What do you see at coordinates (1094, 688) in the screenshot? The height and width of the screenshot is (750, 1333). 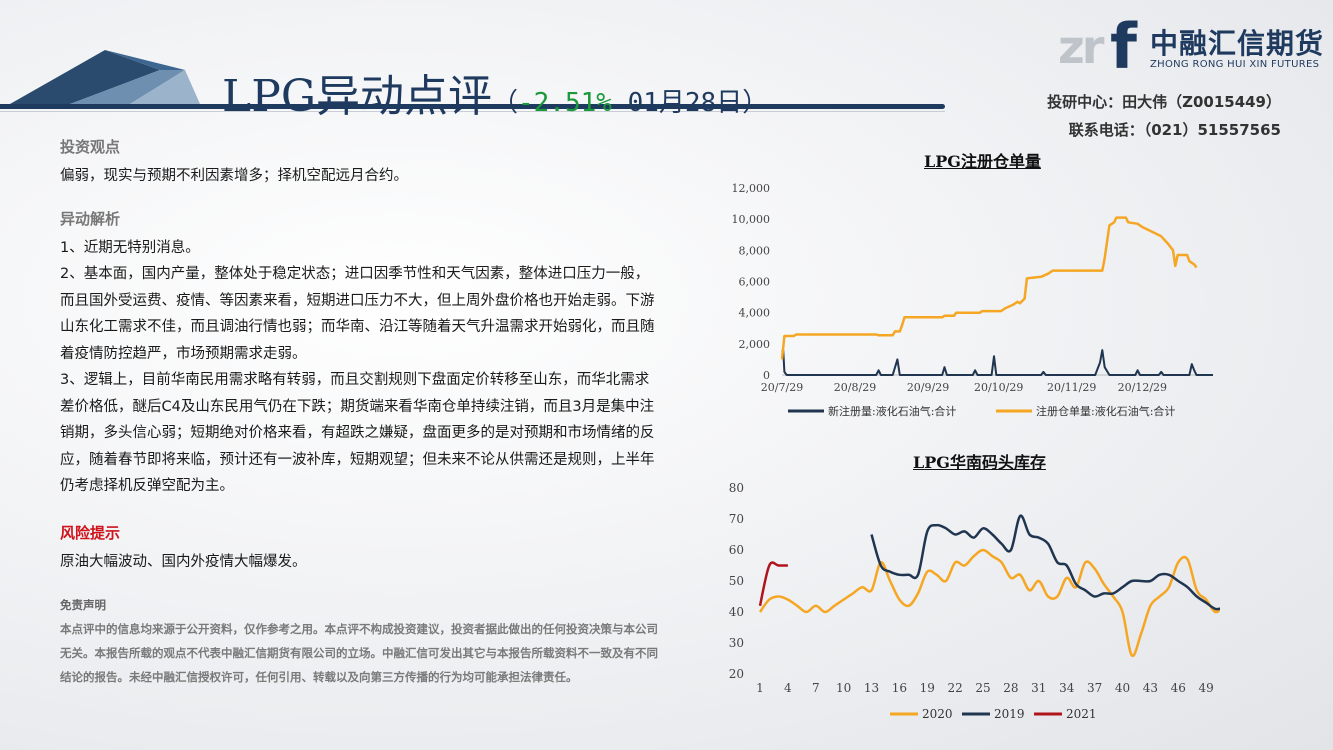 I see `x-tick-label: 37` at bounding box center [1094, 688].